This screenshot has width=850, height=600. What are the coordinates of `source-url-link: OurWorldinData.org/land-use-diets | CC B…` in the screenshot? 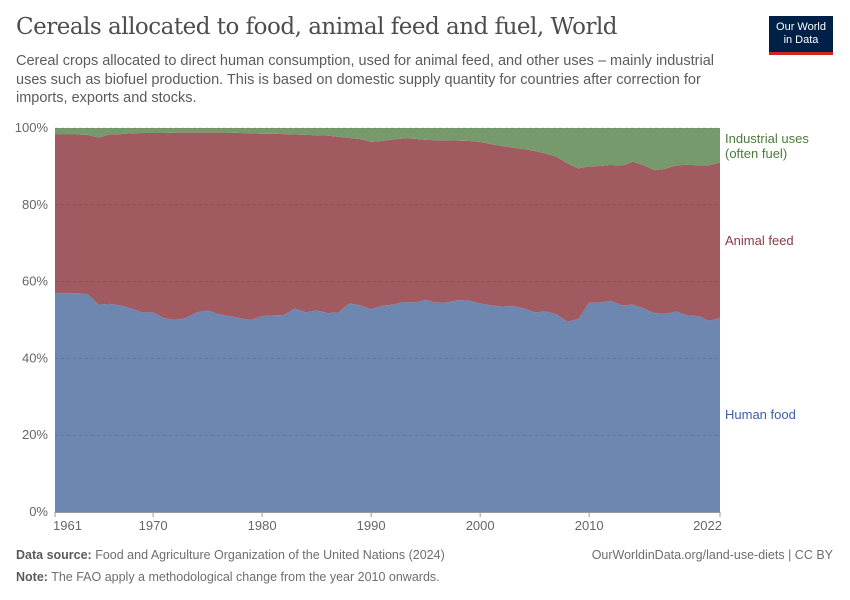 It's located at (712, 555).